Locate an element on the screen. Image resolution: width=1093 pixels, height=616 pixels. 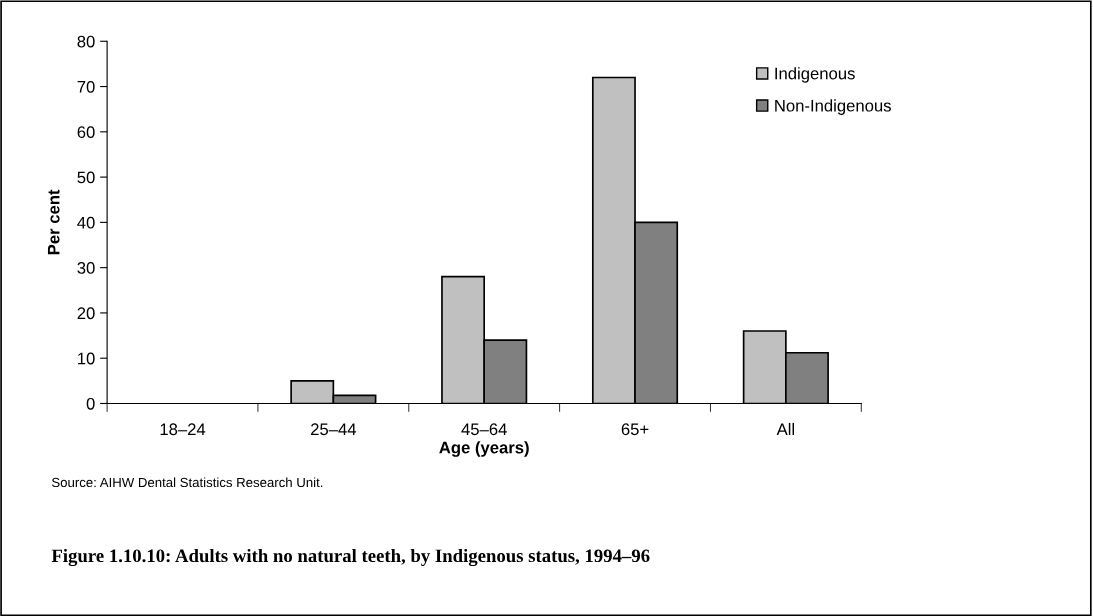
y-tick-label: 60 is located at coordinates (86, 132).